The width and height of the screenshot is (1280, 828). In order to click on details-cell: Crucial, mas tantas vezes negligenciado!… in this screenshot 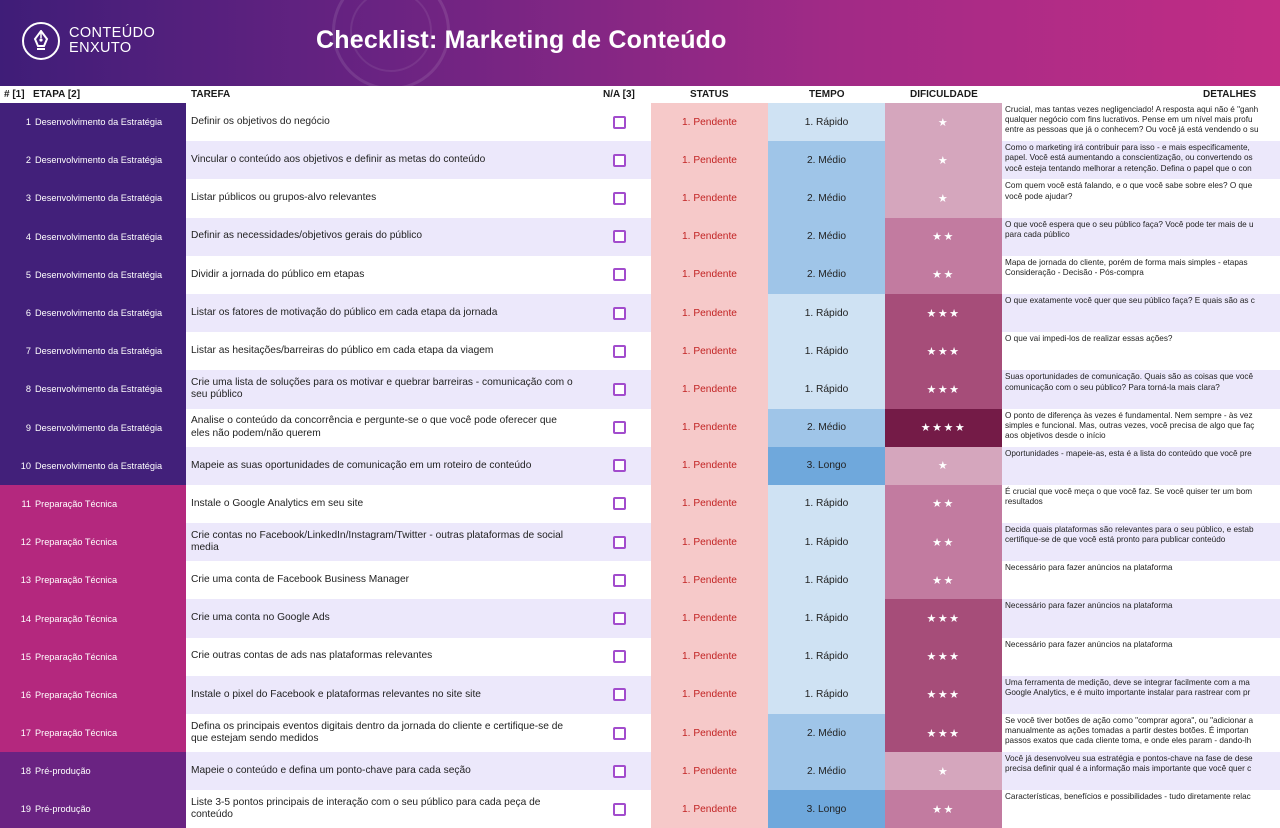, I will do `click(1141, 122)`.